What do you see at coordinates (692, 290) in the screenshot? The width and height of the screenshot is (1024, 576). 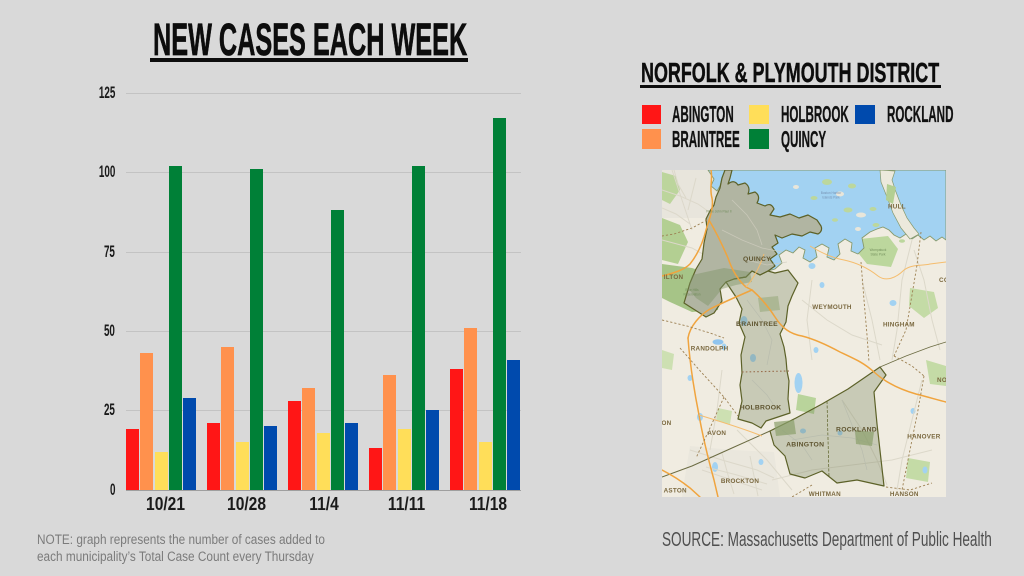 I see `svg-text: Blue Hills` at bounding box center [692, 290].